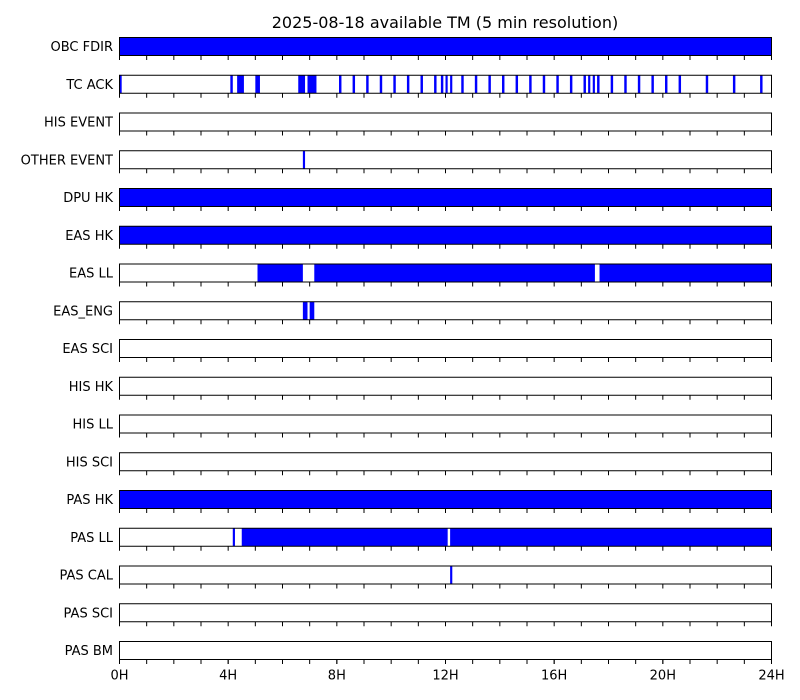  I want to click on x-axis: 0H 4H 8H 12H 16H 20H 24H, so click(447, 671).